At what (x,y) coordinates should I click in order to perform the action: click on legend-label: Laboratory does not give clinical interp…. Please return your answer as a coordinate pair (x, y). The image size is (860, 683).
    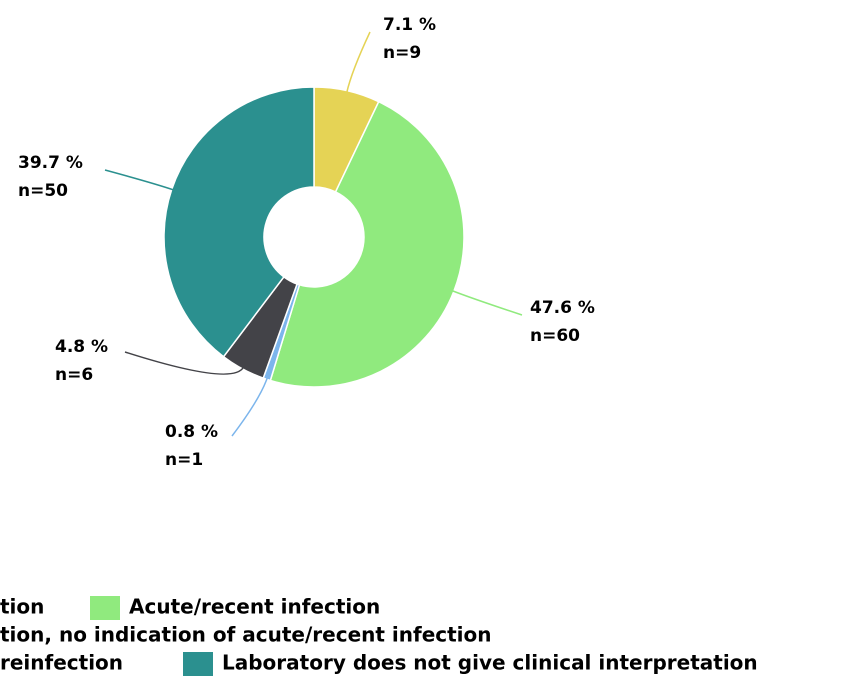
    Looking at the image, I should click on (490, 663).